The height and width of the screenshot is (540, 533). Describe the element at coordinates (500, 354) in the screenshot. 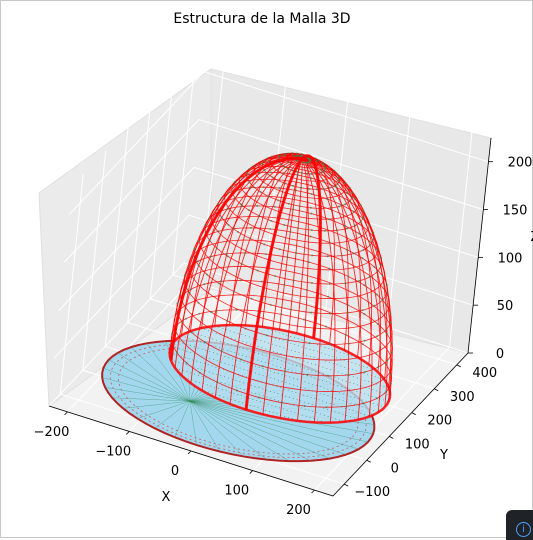

I see `z-tick-label: 0` at that location.